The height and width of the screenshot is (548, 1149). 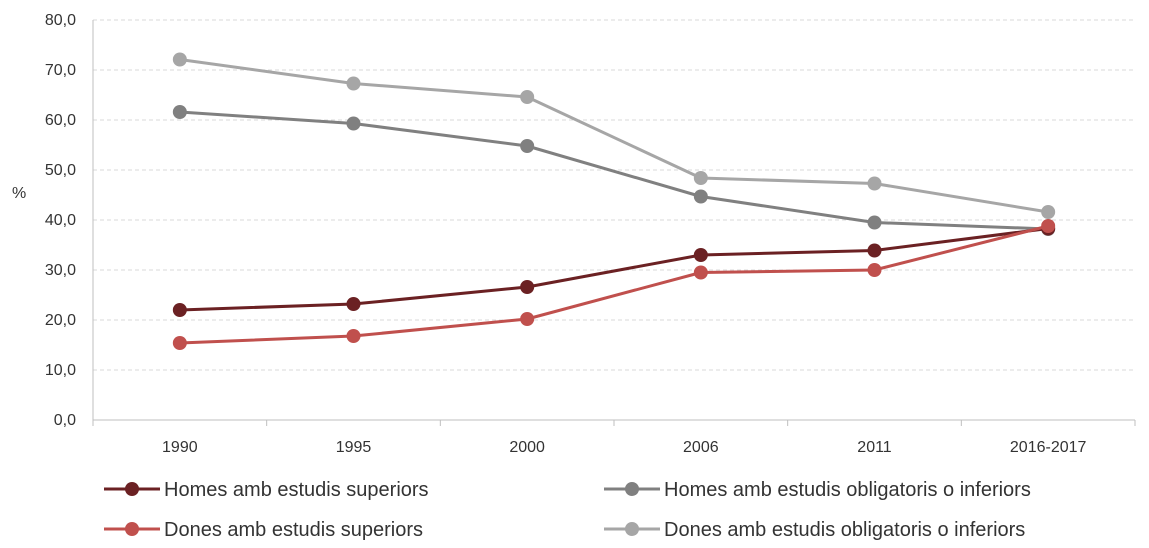 I want to click on y-tick-label: 80,0, so click(x=60, y=20).